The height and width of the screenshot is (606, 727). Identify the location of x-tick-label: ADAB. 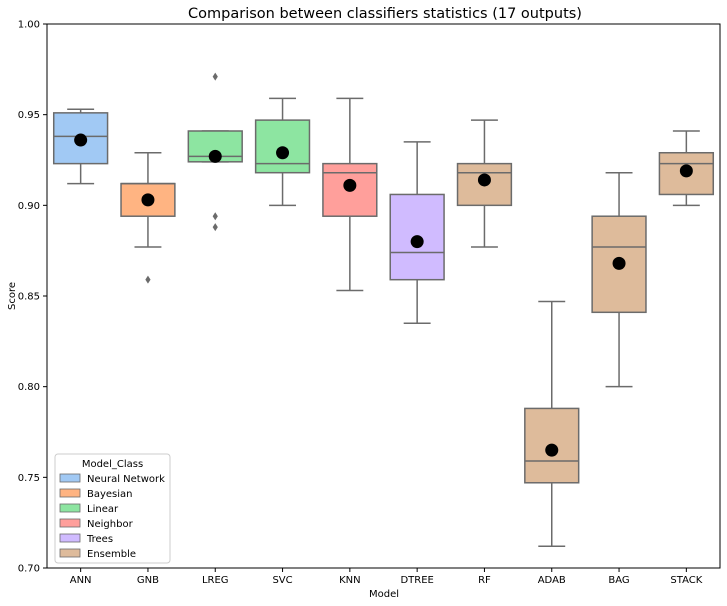
(552, 580).